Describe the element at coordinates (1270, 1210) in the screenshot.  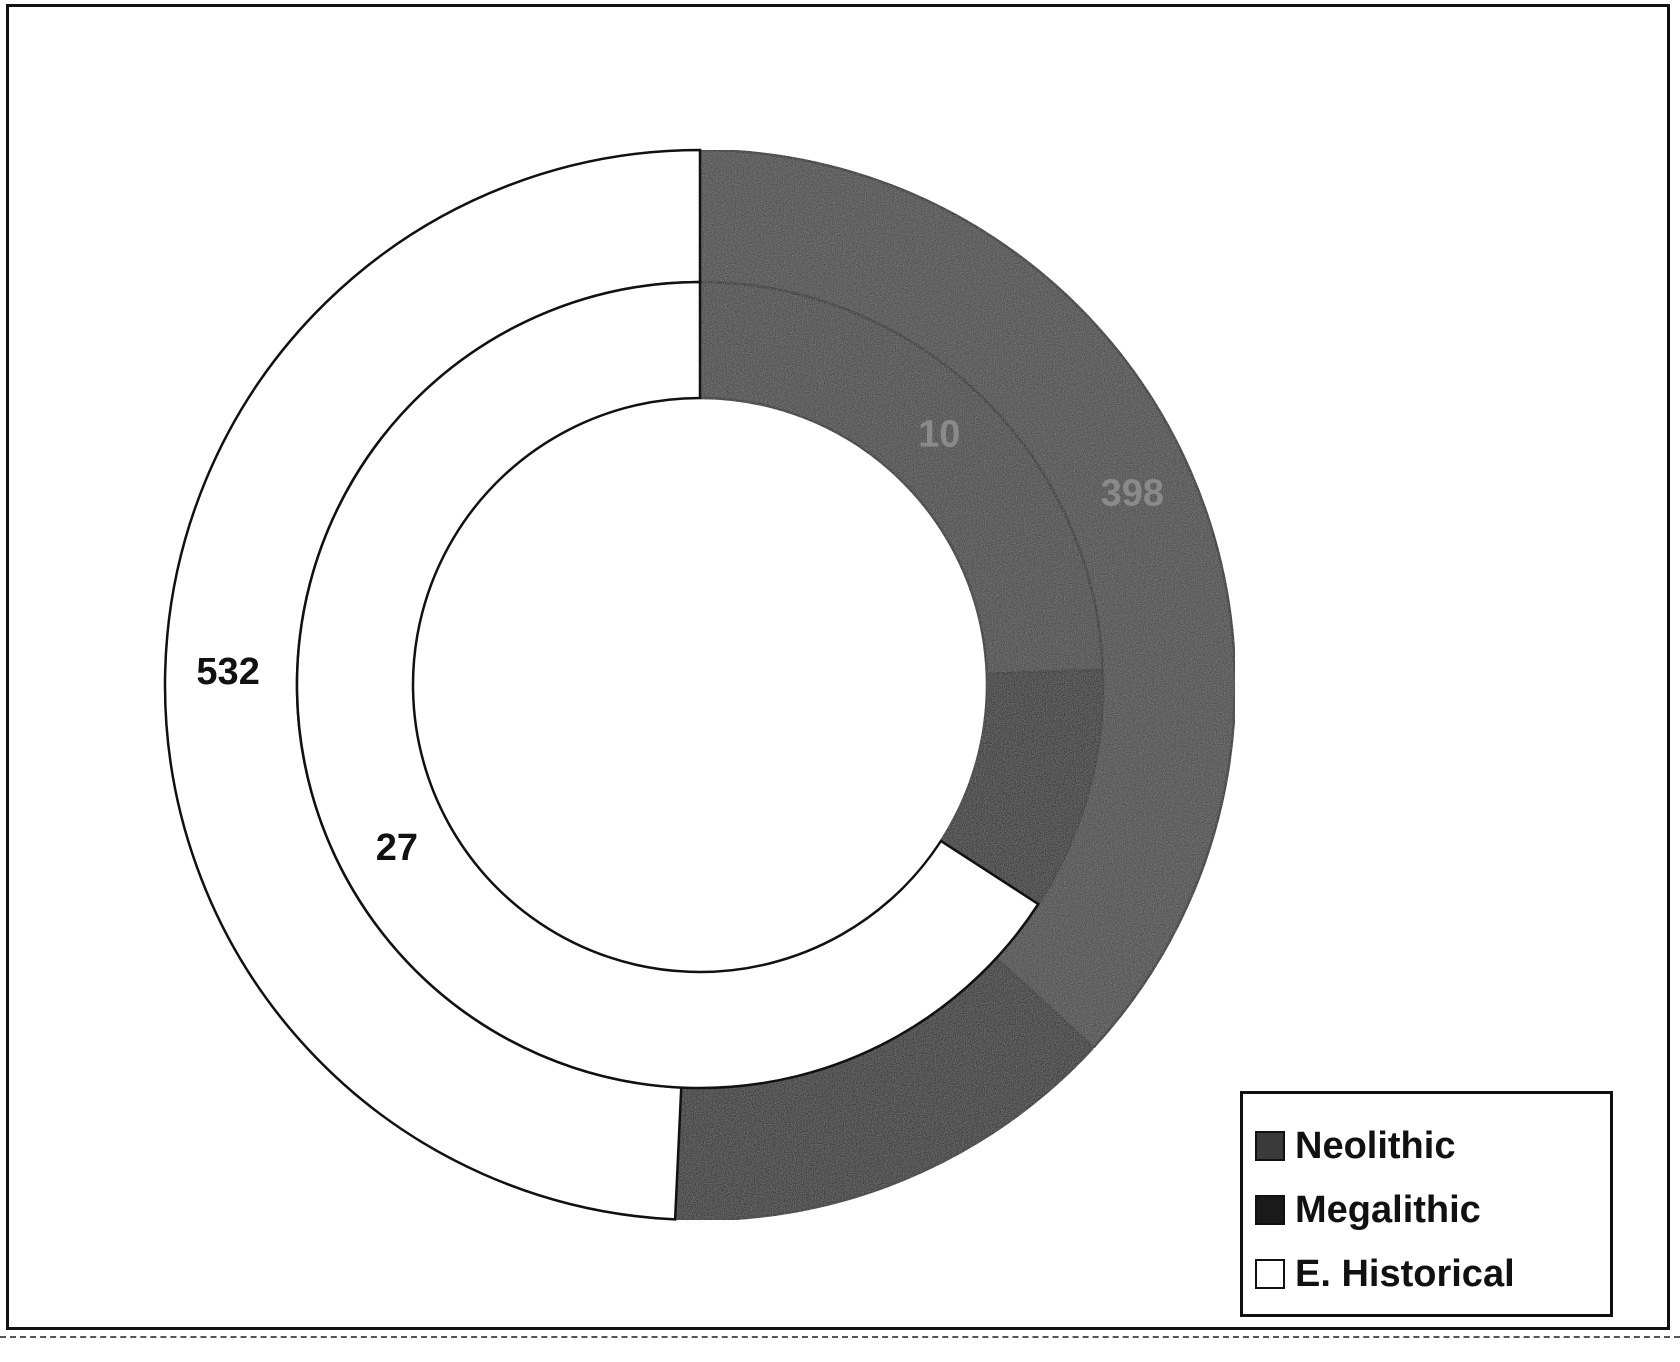
I see `legend-swatch-megalithic` at that location.